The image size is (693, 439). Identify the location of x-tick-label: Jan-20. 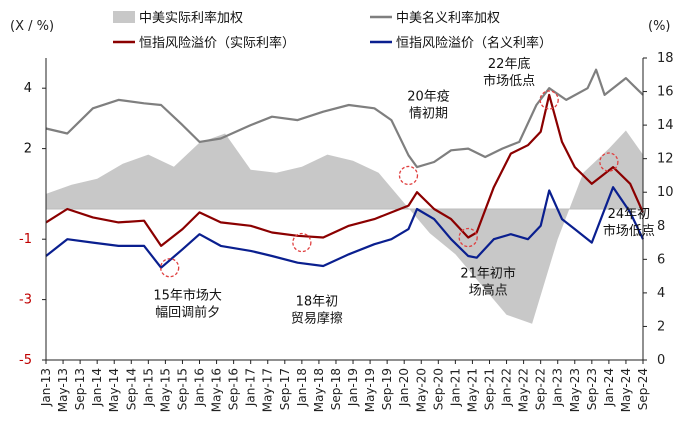
(404, 387).